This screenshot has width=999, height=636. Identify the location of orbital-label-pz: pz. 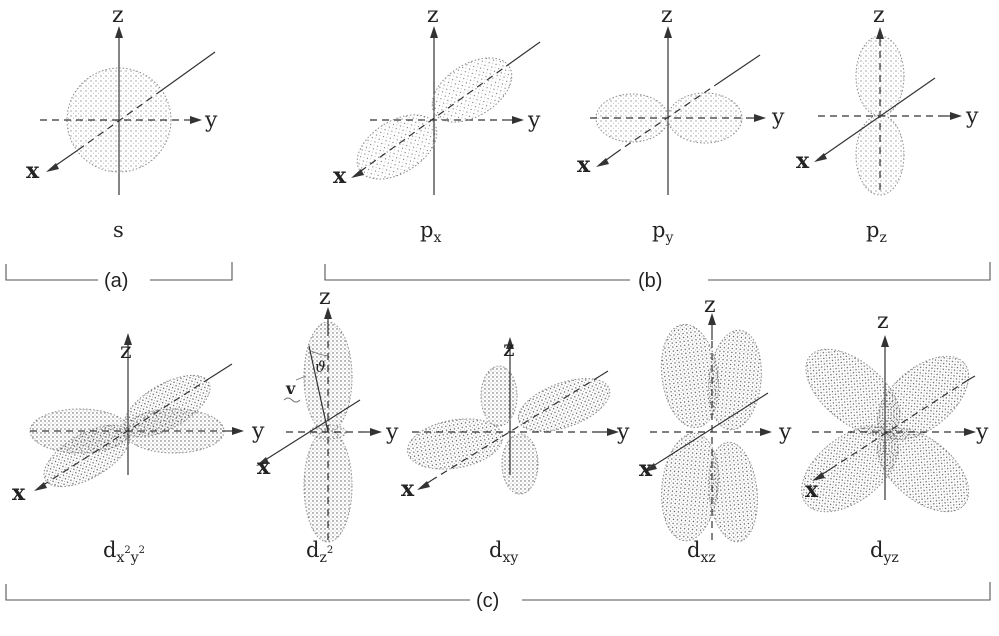
(876, 232).